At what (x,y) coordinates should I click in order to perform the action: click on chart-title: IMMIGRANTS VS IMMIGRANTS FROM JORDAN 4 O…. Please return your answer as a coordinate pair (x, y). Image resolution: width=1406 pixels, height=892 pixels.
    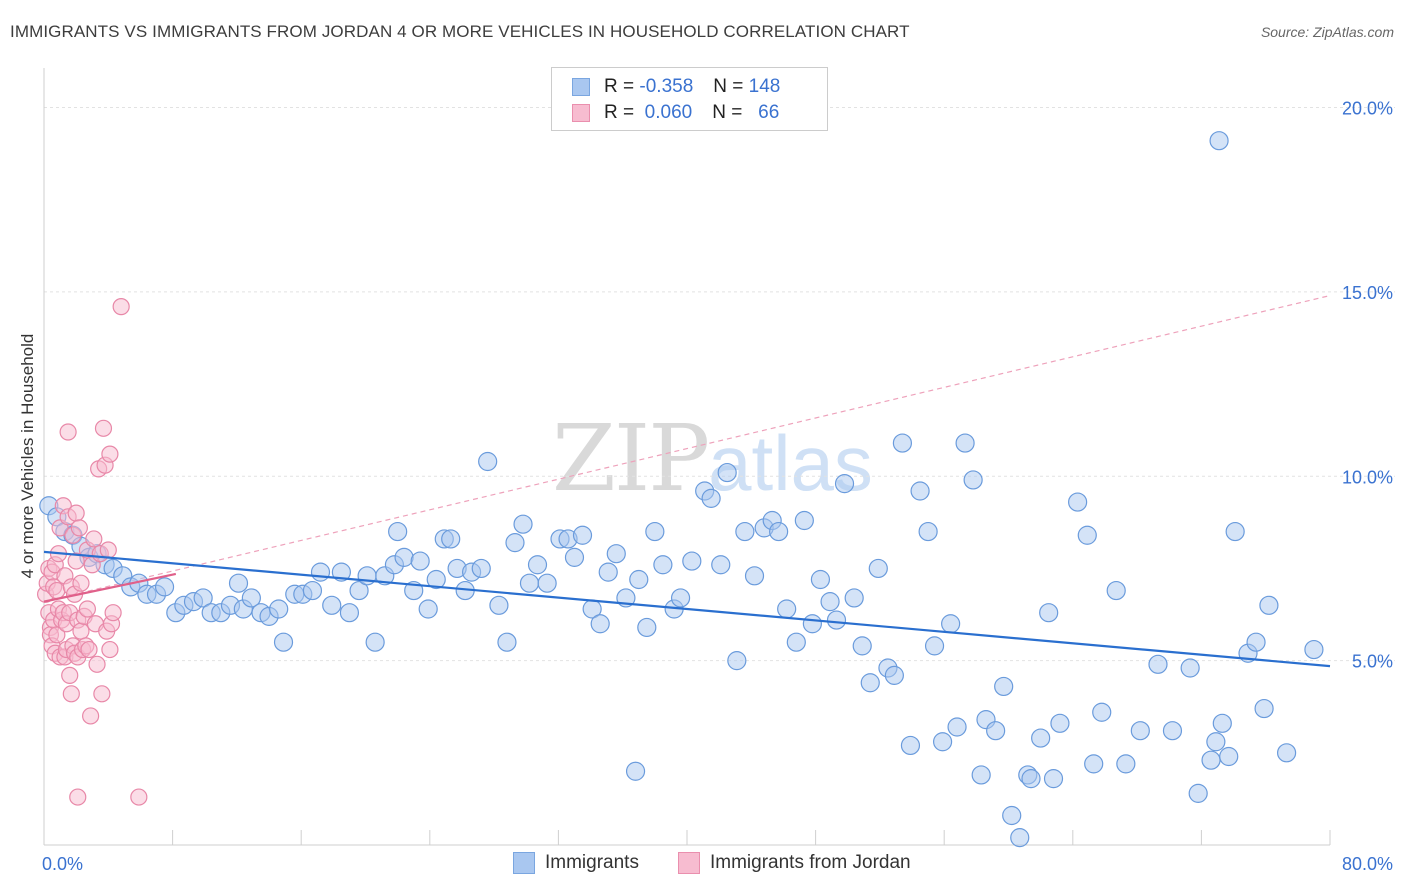
    Looking at the image, I should click on (460, 31).